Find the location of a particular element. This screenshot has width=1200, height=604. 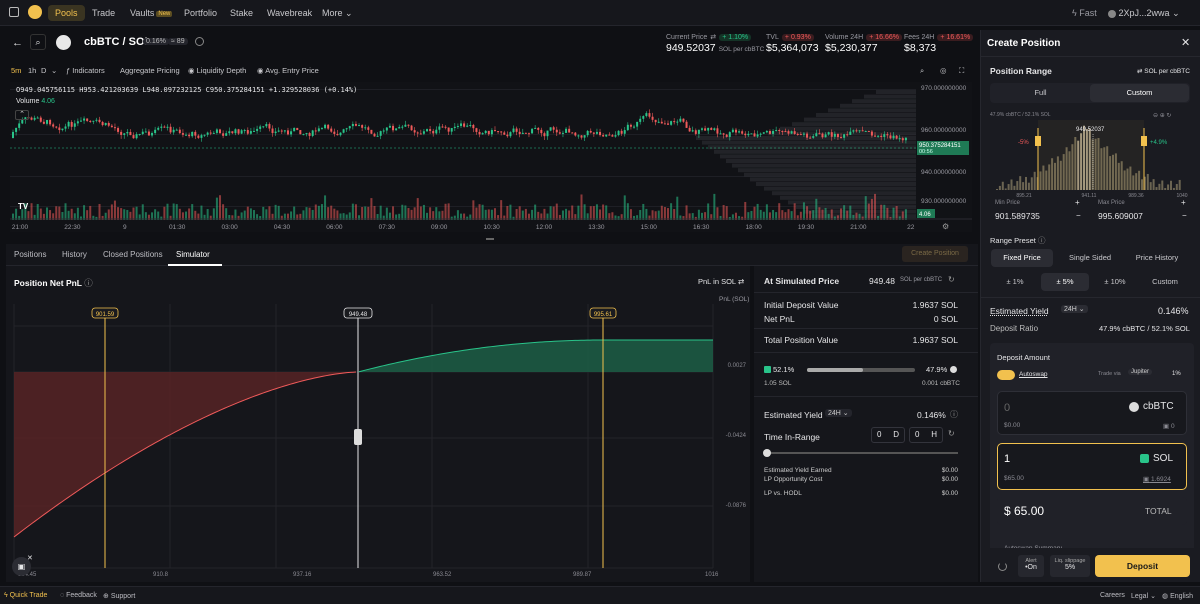

avg-entry-toggle: ◉ Avg. Entry Price is located at coordinates (288, 70).